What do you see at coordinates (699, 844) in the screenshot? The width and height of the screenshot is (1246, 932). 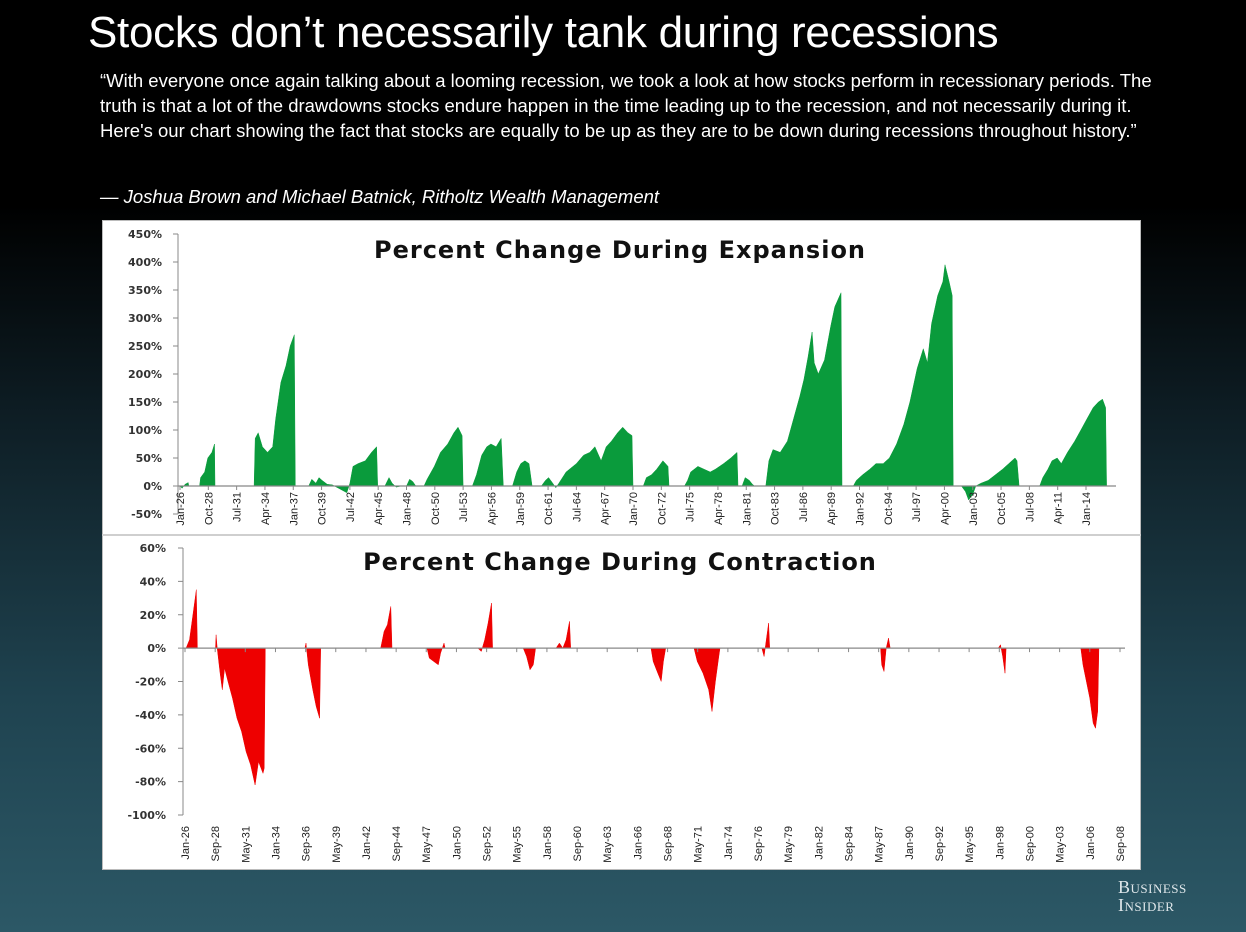 I see `x-tick-label: May-71` at bounding box center [699, 844].